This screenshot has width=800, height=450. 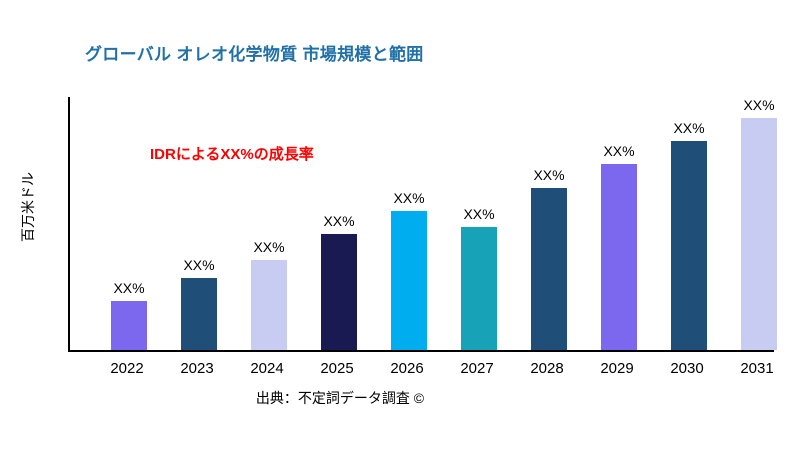 I want to click on x-tick-2025: 2025, so click(x=337, y=368).